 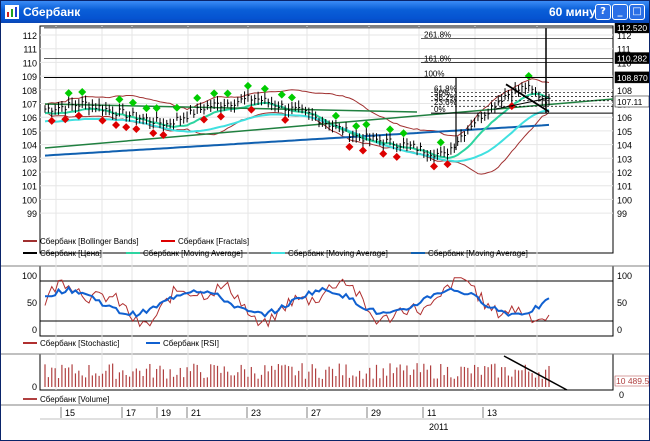 I want to click on moving-average-slow-line, so click(x=297, y=140).